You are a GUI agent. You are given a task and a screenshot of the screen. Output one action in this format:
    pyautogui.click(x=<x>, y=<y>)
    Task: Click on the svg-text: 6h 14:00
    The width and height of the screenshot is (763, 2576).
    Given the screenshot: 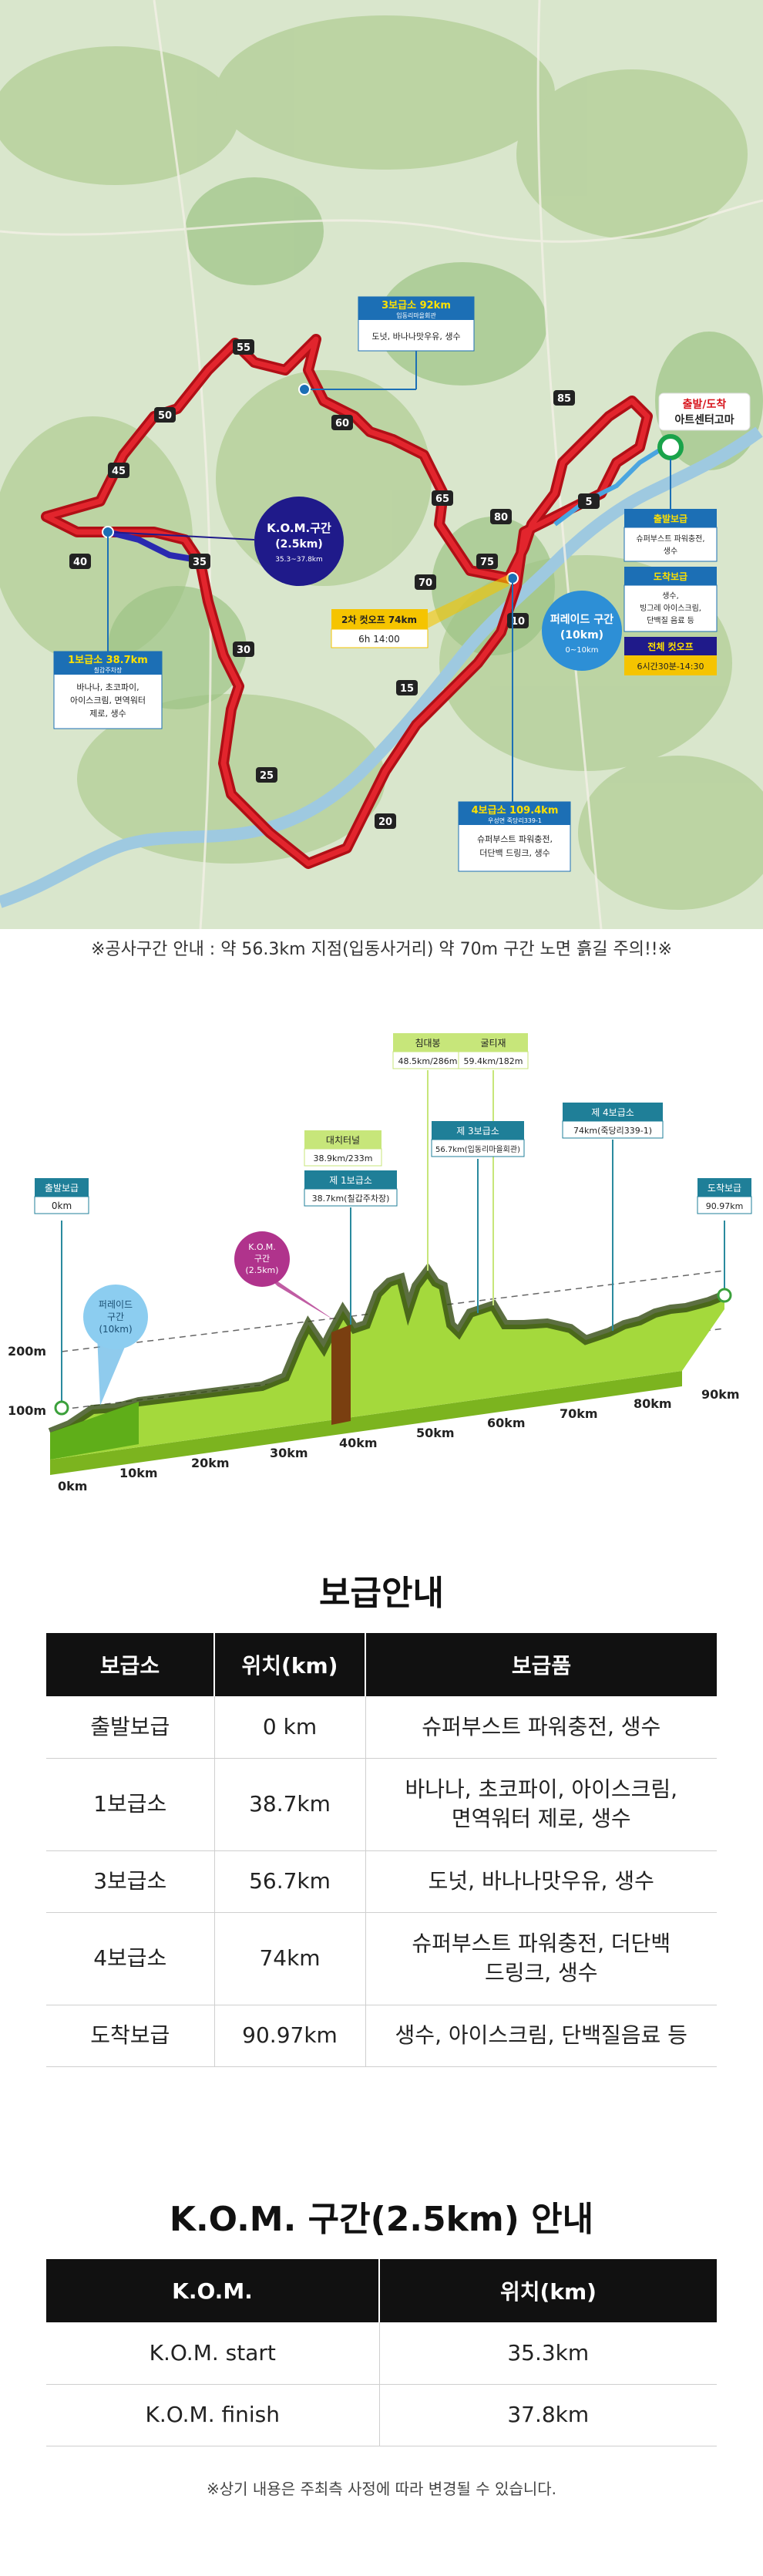 What is the action you would take?
    pyautogui.click(x=379, y=640)
    